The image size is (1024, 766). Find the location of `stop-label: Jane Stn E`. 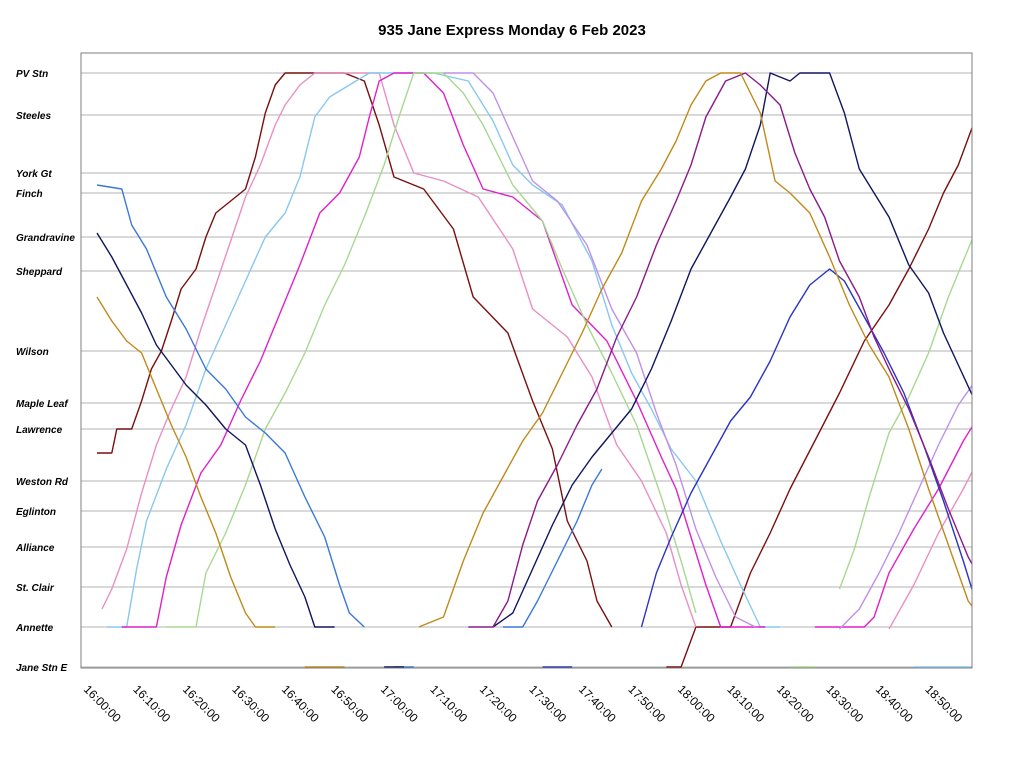

stop-label: Jane Stn E is located at coordinates (41, 668).